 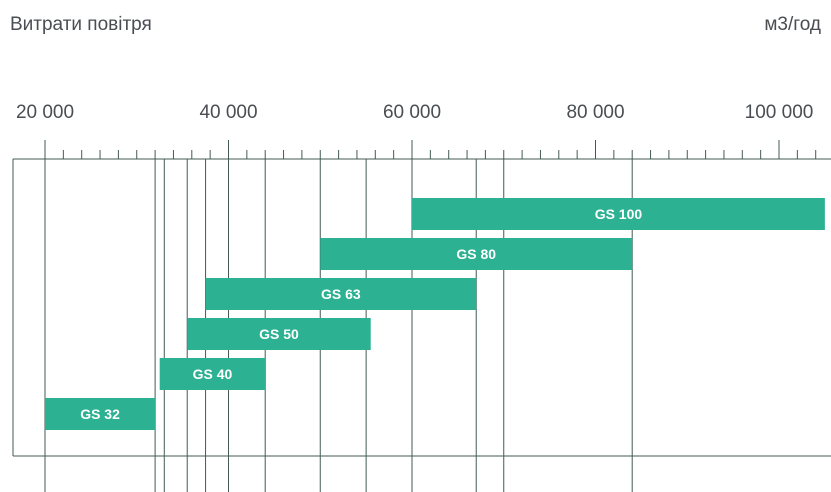 I want to click on x-tick-label: 40 000, so click(x=228, y=112).